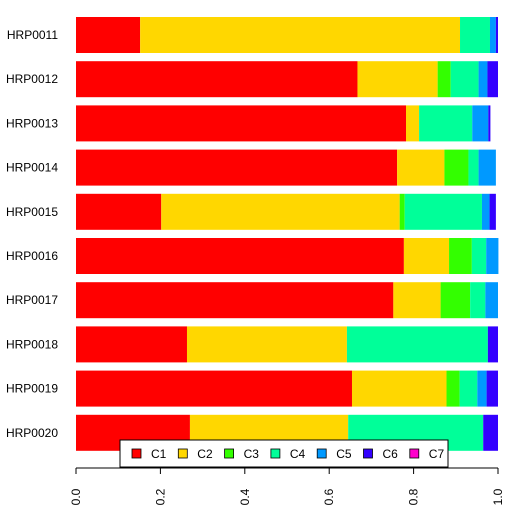 This screenshot has height=512, width=512. Describe the element at coordinates (483, 79) in the screenshot. I see `bar-segment-hrp0012-c5` at that location.